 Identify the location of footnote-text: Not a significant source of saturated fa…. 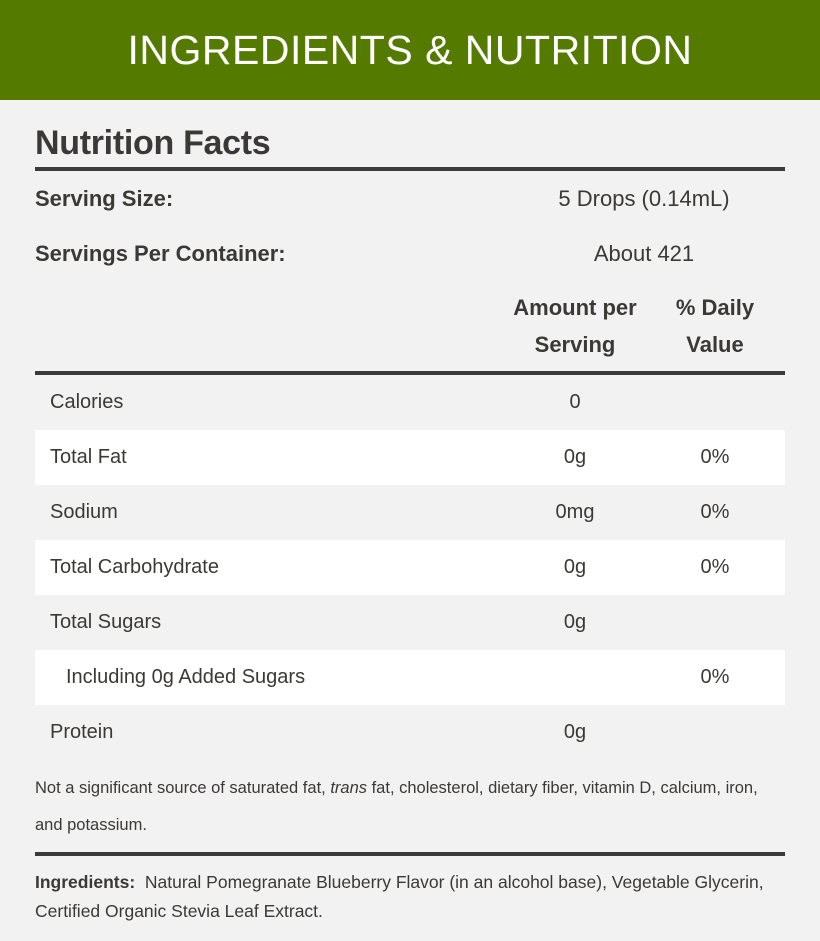
(183, 788).